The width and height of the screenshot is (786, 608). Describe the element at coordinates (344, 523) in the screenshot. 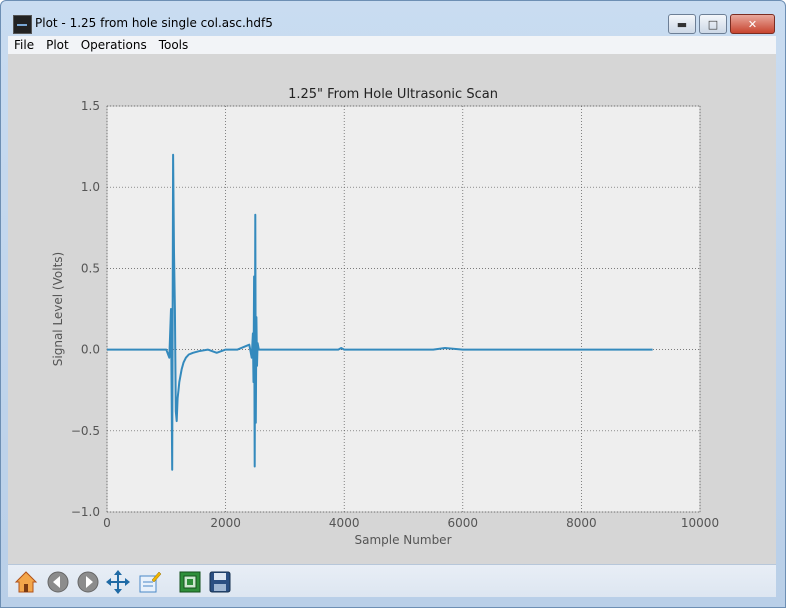

I see `x-tick-label: 4000` at that location.